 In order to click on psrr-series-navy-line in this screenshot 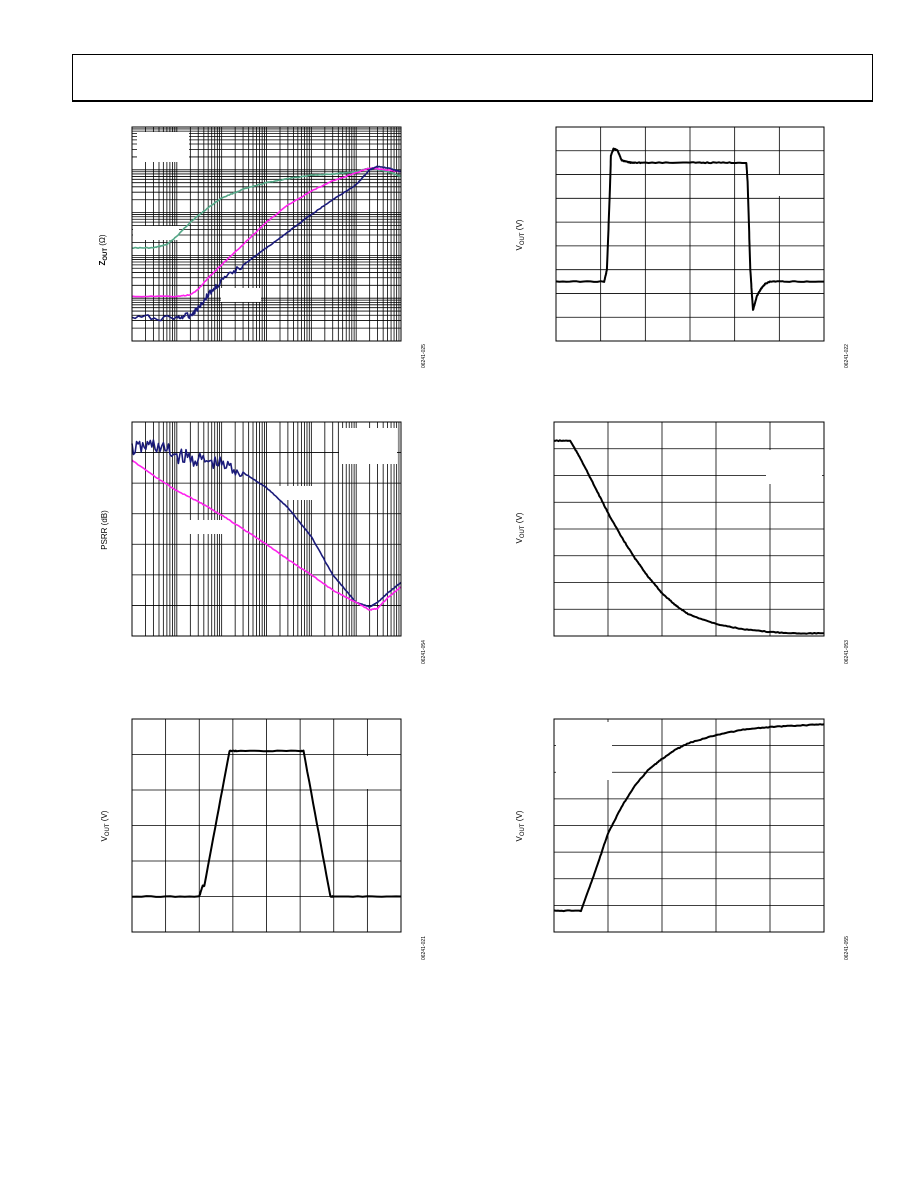, I will do `click(266, 523)`.